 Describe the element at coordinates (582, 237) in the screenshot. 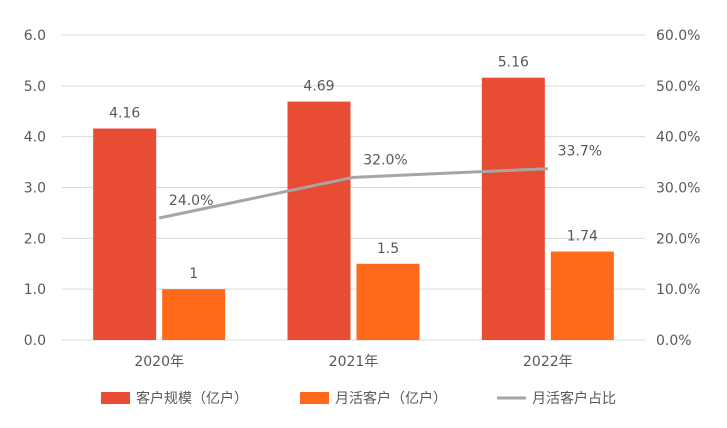

I see `bar-data-label: 1.74` at that location.